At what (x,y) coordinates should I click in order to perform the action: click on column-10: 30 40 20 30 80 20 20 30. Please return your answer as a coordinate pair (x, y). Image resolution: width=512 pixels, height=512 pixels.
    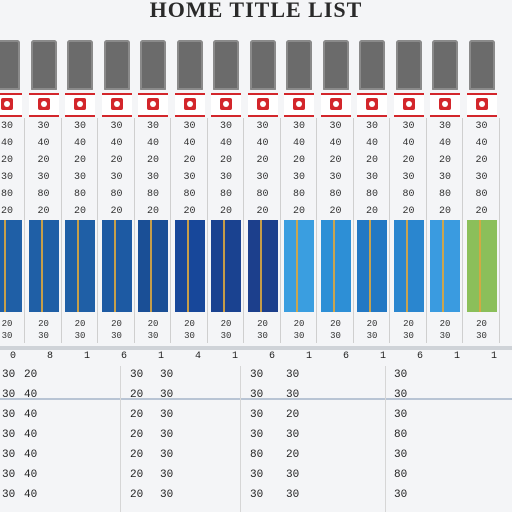
    Looking at the image, I should click on (337, 190).